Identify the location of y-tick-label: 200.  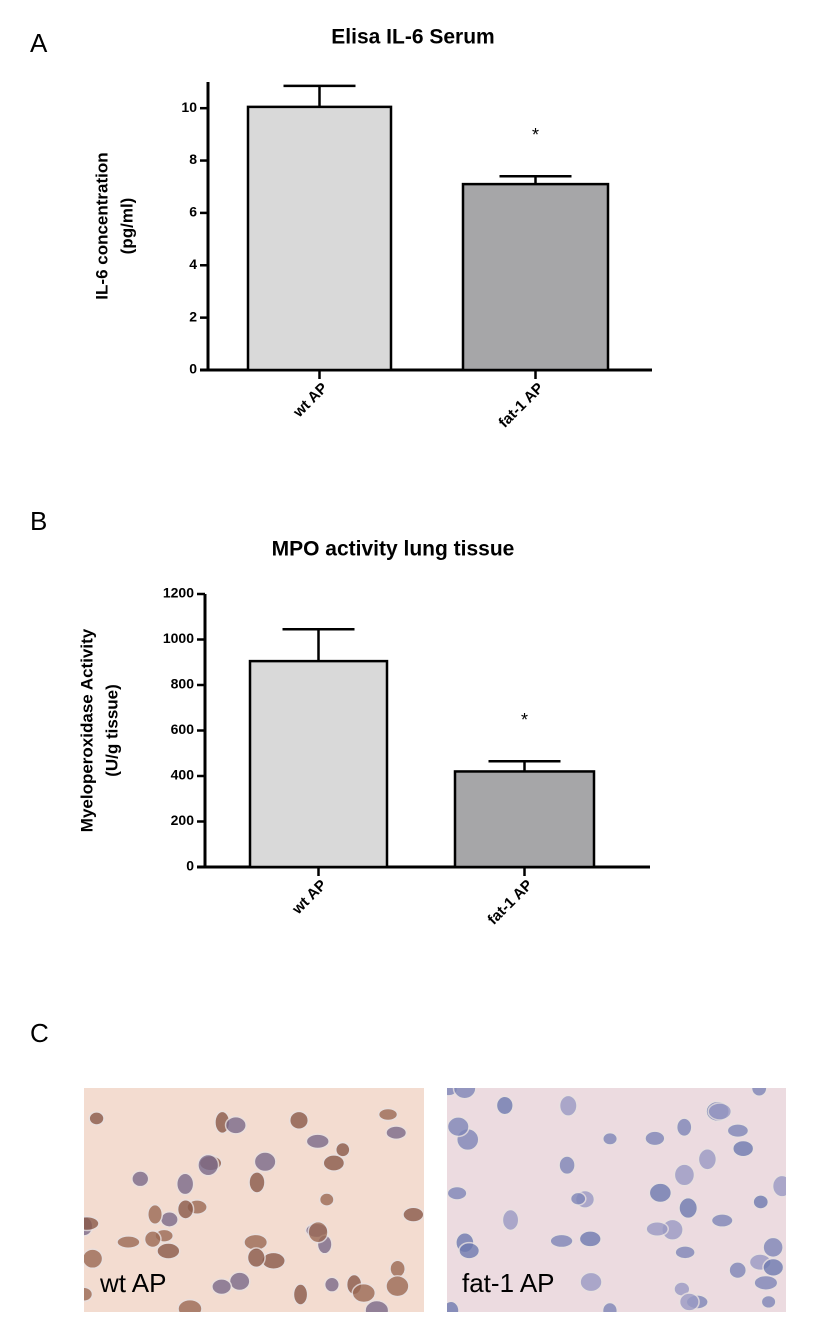
(183, 820).